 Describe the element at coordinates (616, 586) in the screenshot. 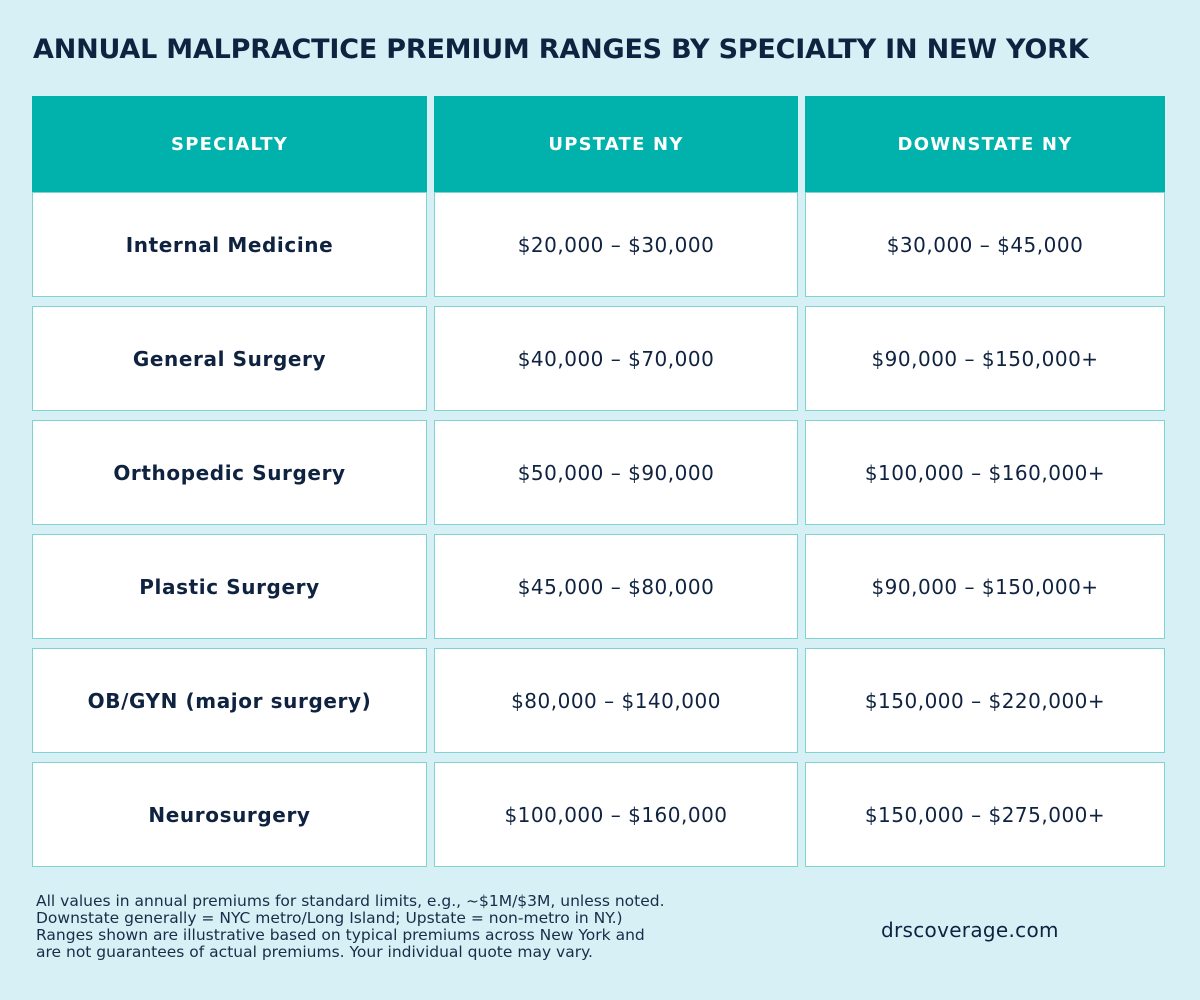

I see `upstate-cell: $45,000 – $80,000` at that location.